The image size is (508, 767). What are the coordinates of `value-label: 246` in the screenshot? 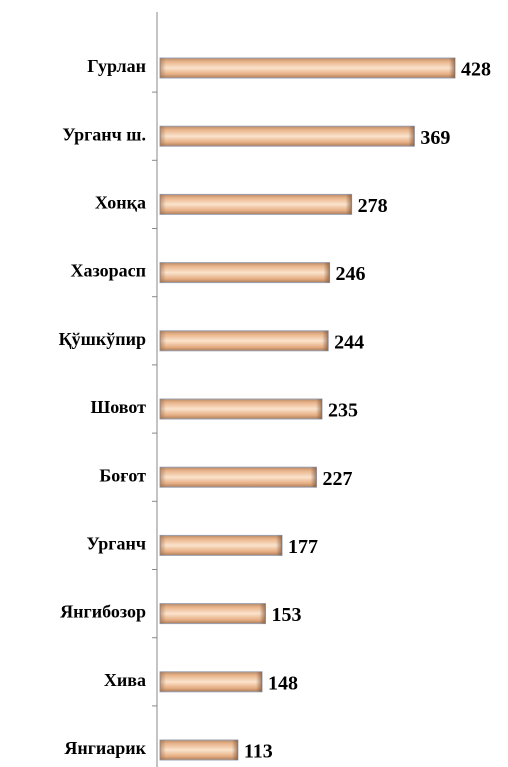 It's located at (351, 274).